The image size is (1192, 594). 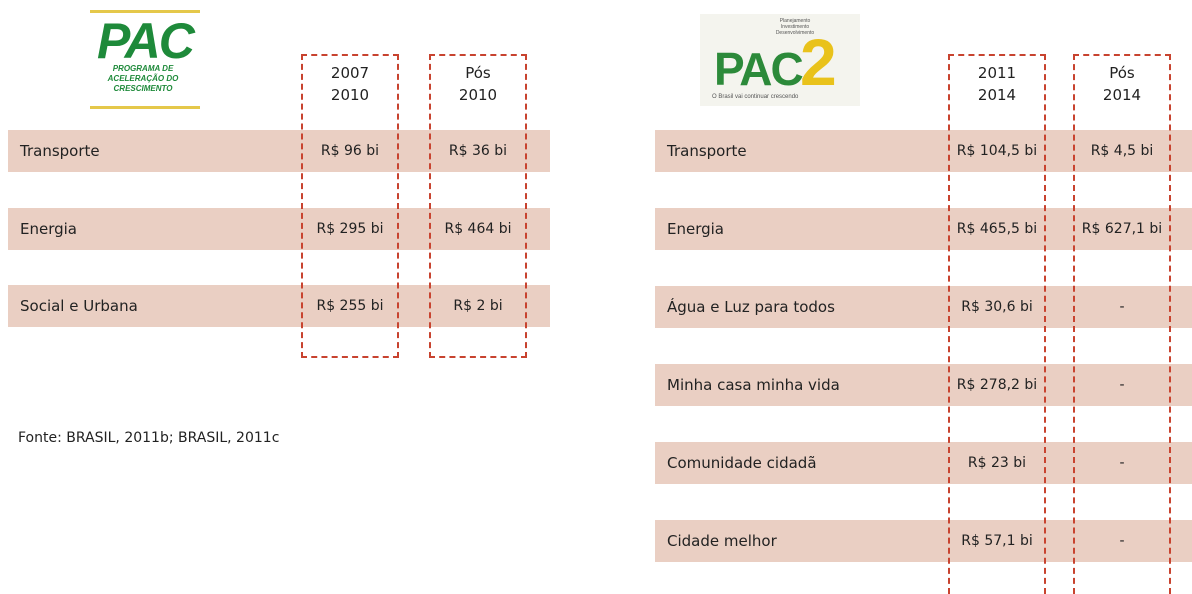 I want to click on value-text: R$ 627,1 bi, so click(x=1122, y=229).